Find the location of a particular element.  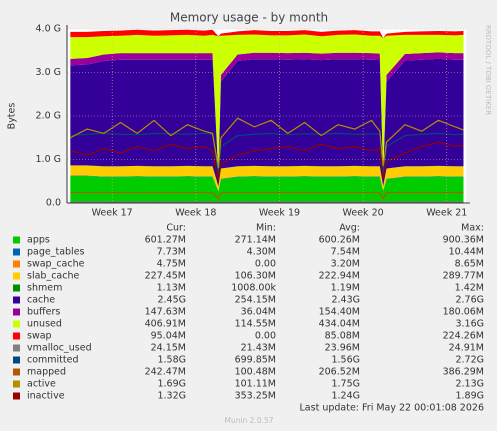

legend-value: 7.73M is located at coordinates (171, 252).